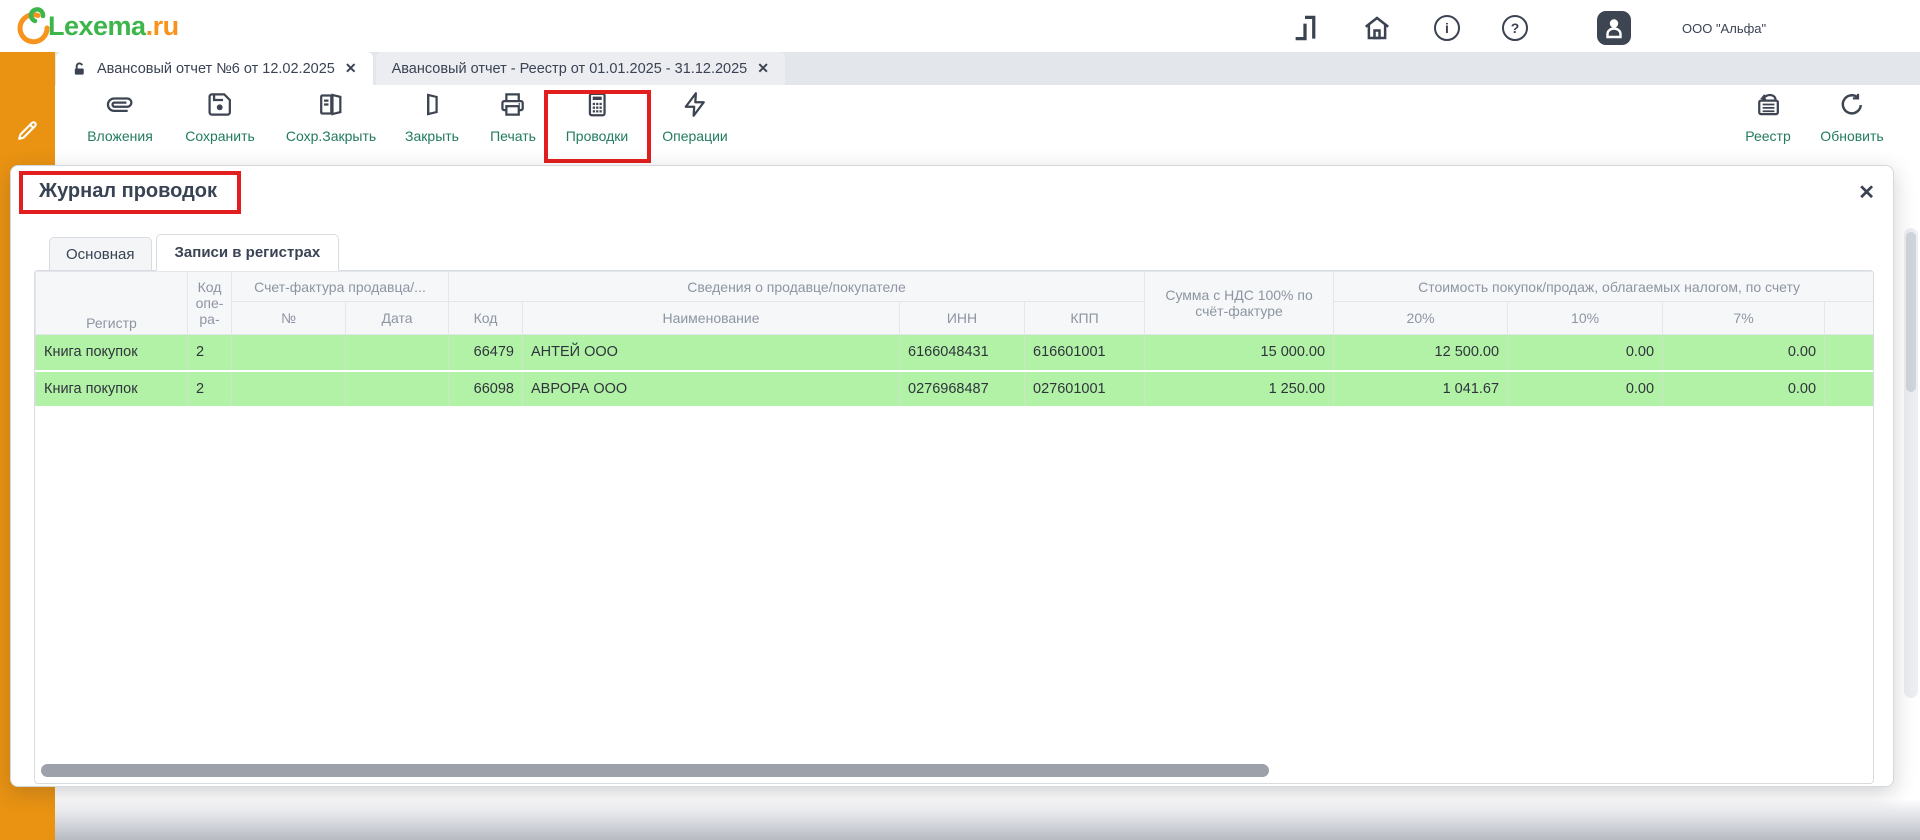  Describe the element at coordinates (1911, 312) in the screenshot. I see `vertical-scrollbar-thumb` at that location.